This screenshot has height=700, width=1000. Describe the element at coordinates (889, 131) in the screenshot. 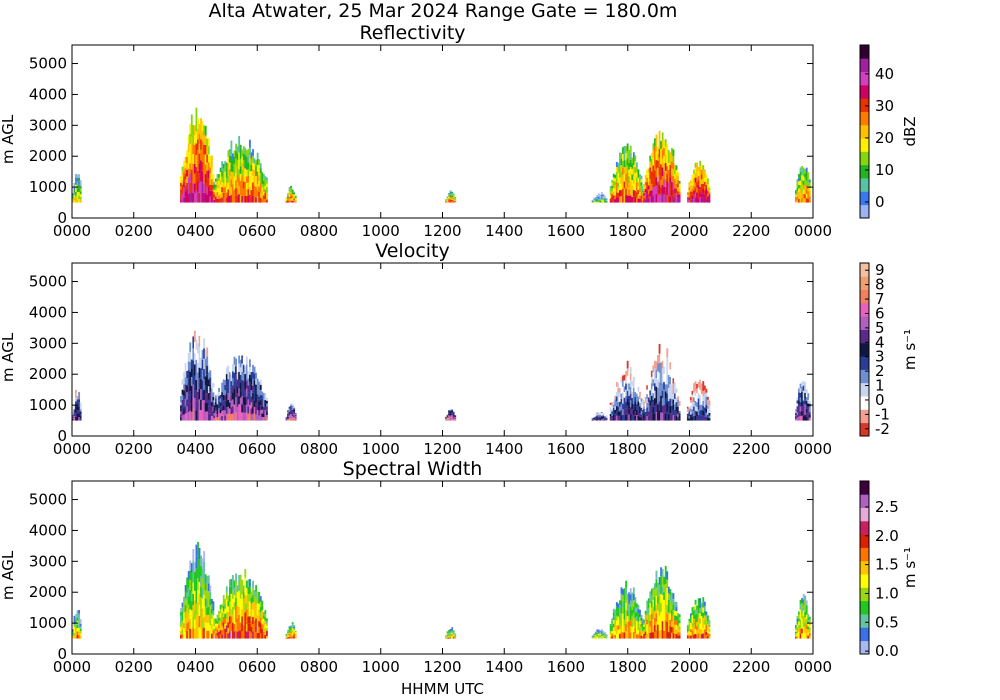

I see `reflectivity-colorbar: 0 10 20 30 40 dBZ` at that location.